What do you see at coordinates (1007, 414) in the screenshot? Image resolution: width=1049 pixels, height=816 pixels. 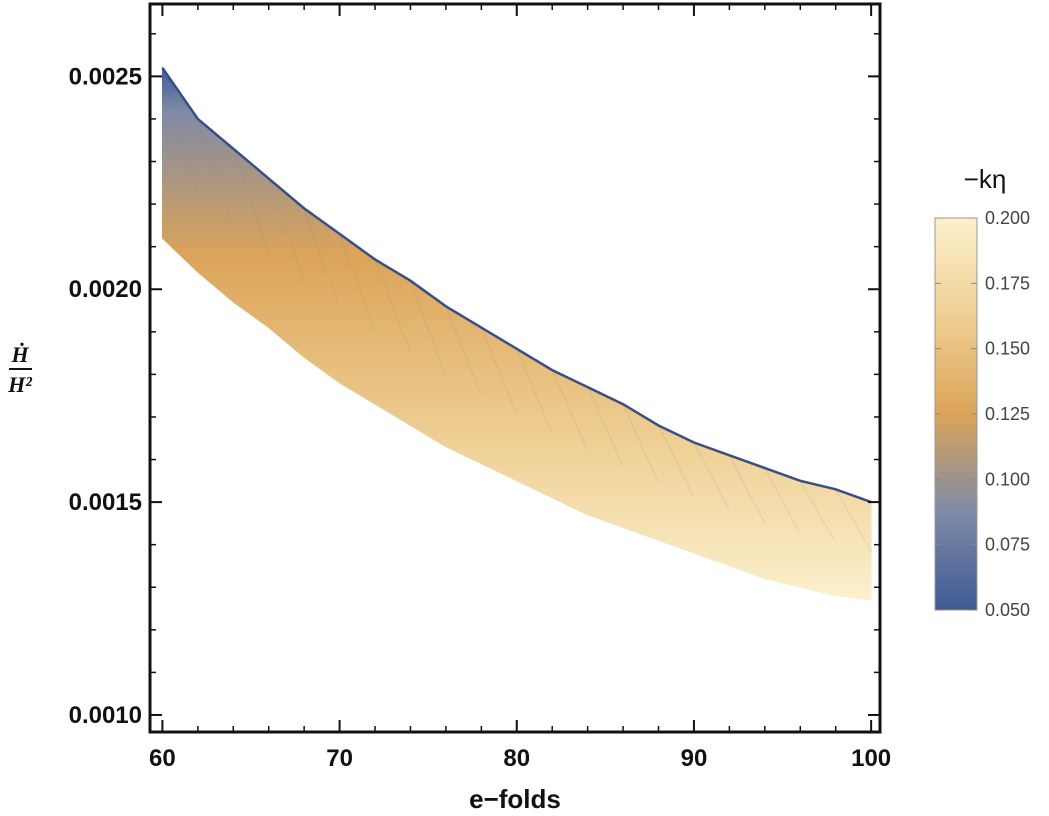 I see `colorbar-tick-label: 0.125` at bounding box center [1007, 414].